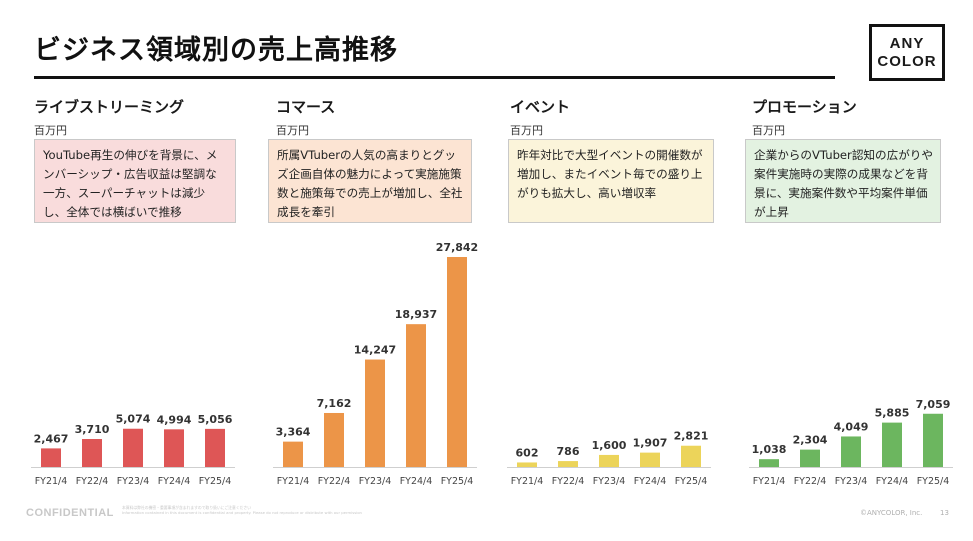  I want to click on data-label: 3,710, so click(92, 429).